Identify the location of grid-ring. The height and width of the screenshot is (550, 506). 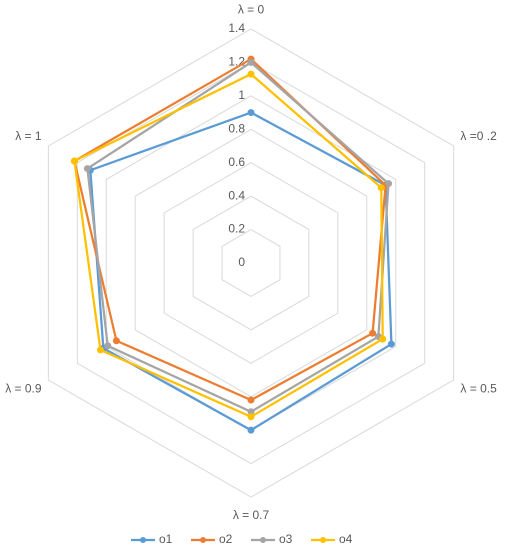
(251, 263).